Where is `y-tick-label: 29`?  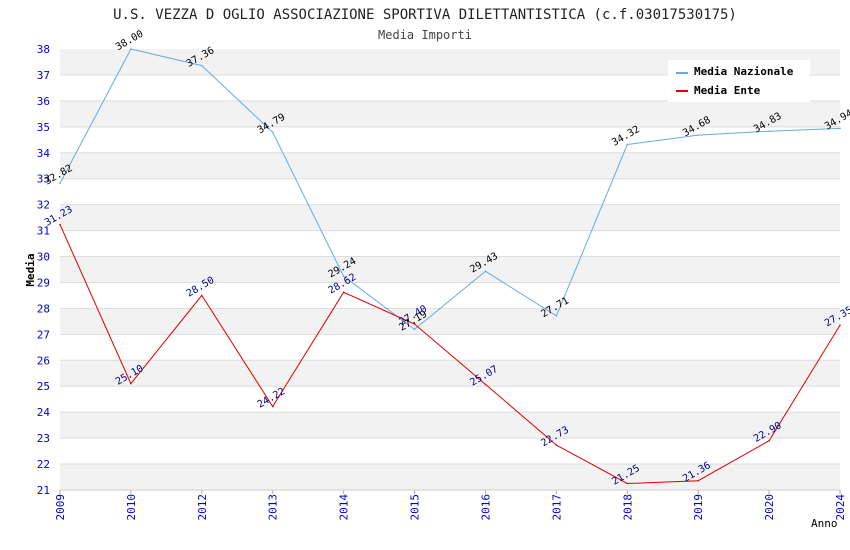 y-tick-label: 29 is located at coordinates (43, 282).